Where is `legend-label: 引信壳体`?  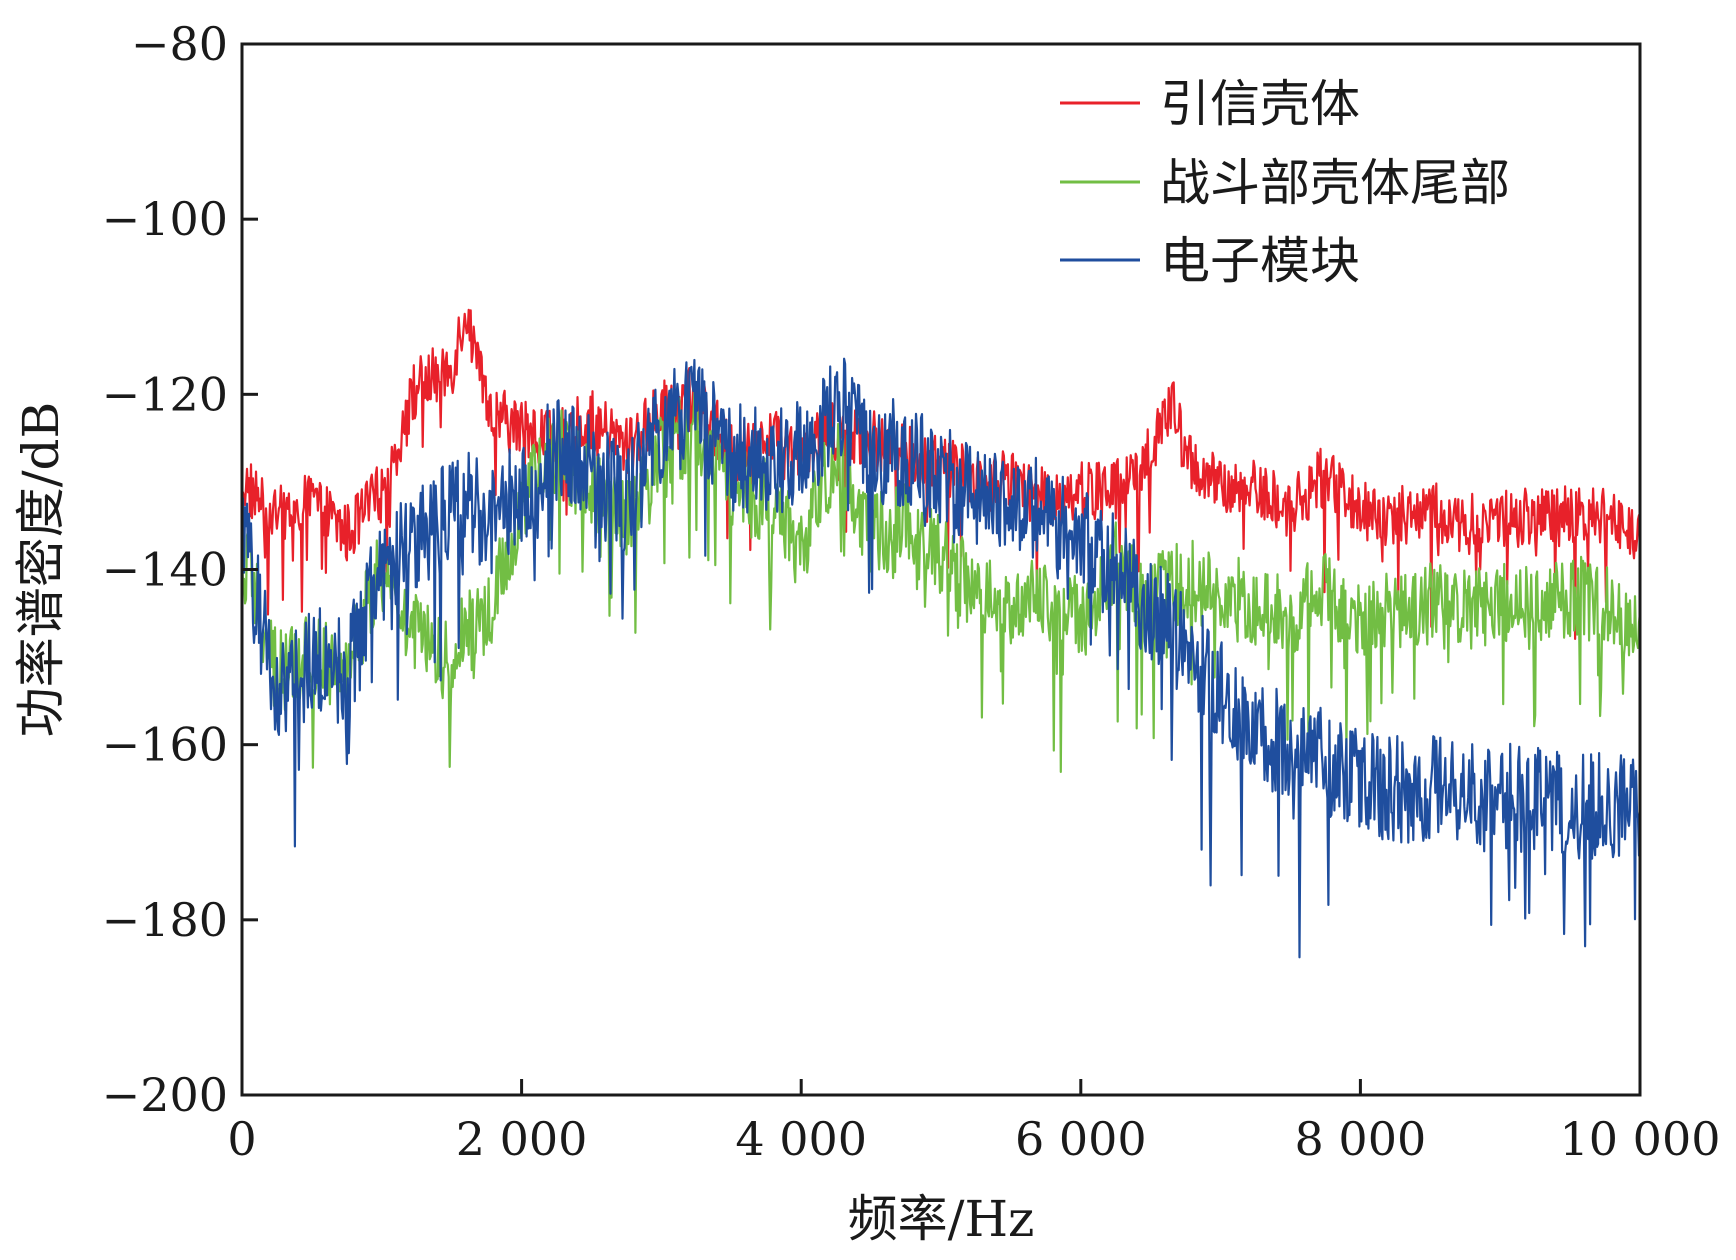
legend-label: 引信壳体 is located at coordinates (1260, 104).